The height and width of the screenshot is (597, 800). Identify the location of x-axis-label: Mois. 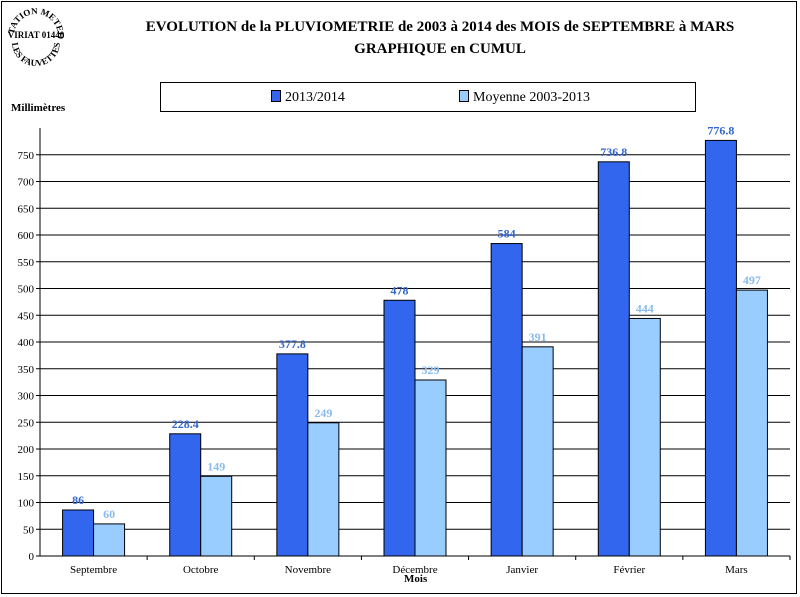
(416, 579).